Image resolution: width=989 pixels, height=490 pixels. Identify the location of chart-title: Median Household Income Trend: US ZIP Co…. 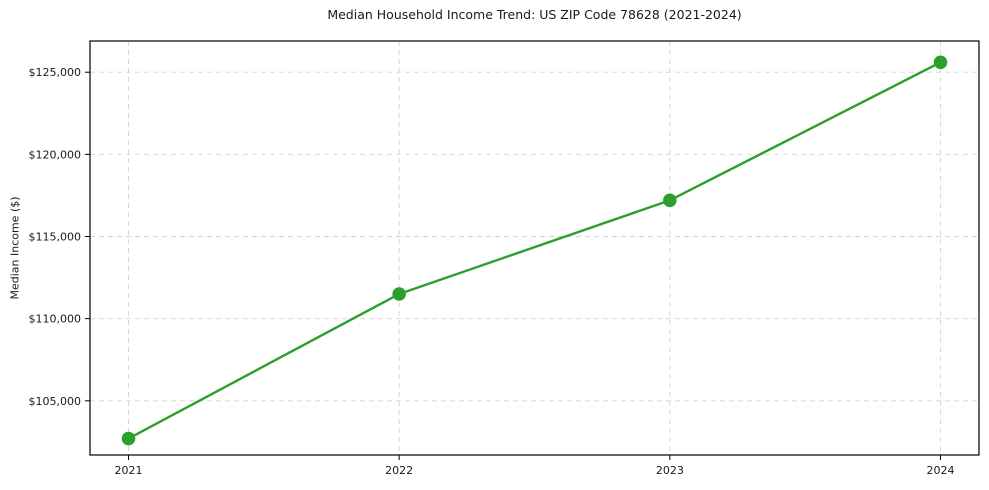
(534, 14).